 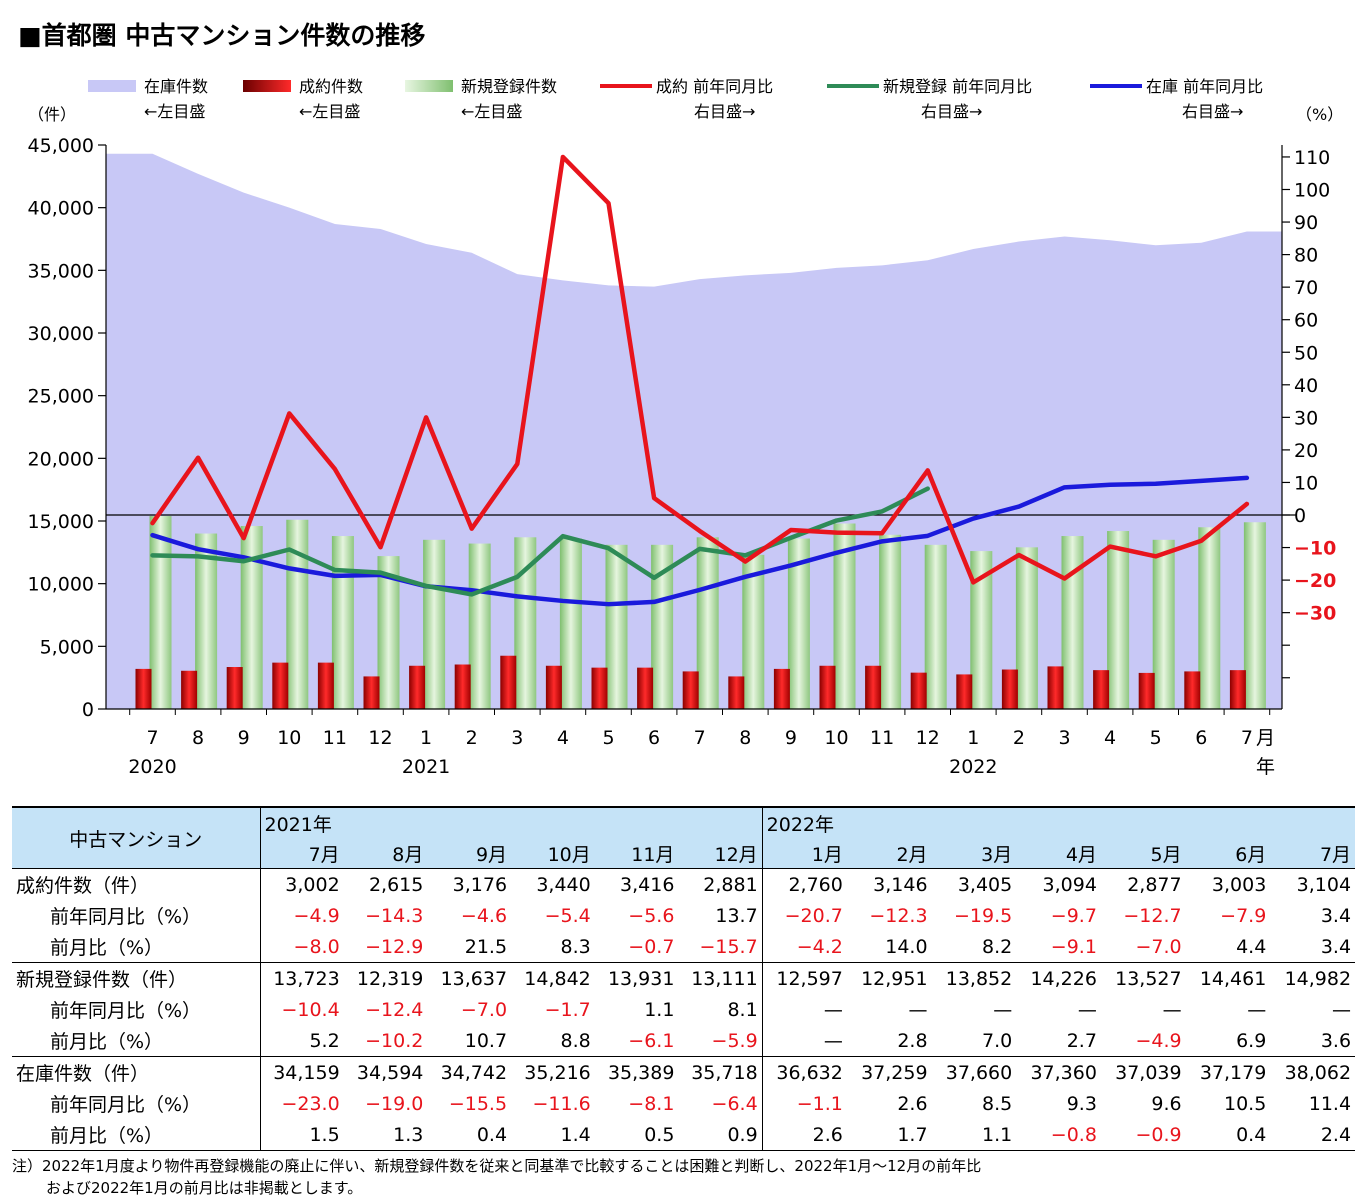 What do you see at coordinates (889, 853) in the screenshot?
I see `table-month-header: 2月` at bounding box center [889, 853].